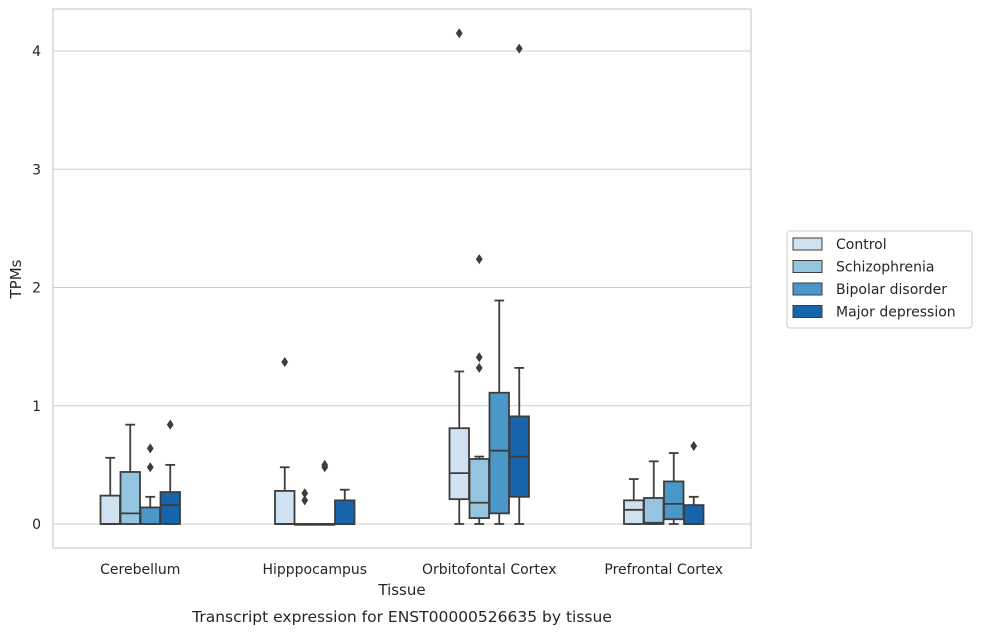  Describe the element at coordinates (885, 268) in the screenshot. I see `legend-label: Schizophrenia` at that location.